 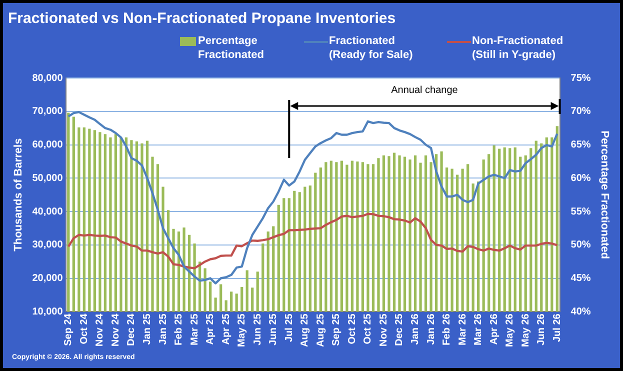 What do you see at coordinates (48, 78) in the screenshot?
I see `y-tick-label: 80,000` at bounding box center [48, 78].